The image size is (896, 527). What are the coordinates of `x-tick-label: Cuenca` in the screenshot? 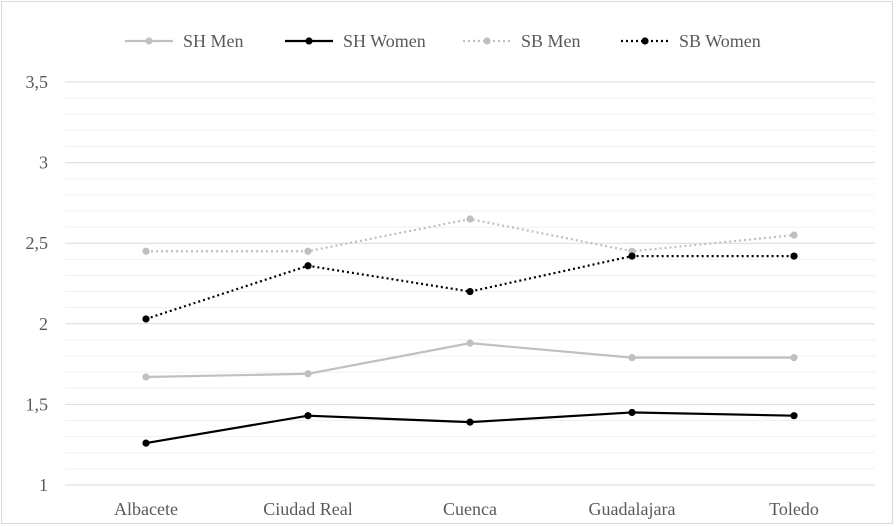 It's located at (470, 509).